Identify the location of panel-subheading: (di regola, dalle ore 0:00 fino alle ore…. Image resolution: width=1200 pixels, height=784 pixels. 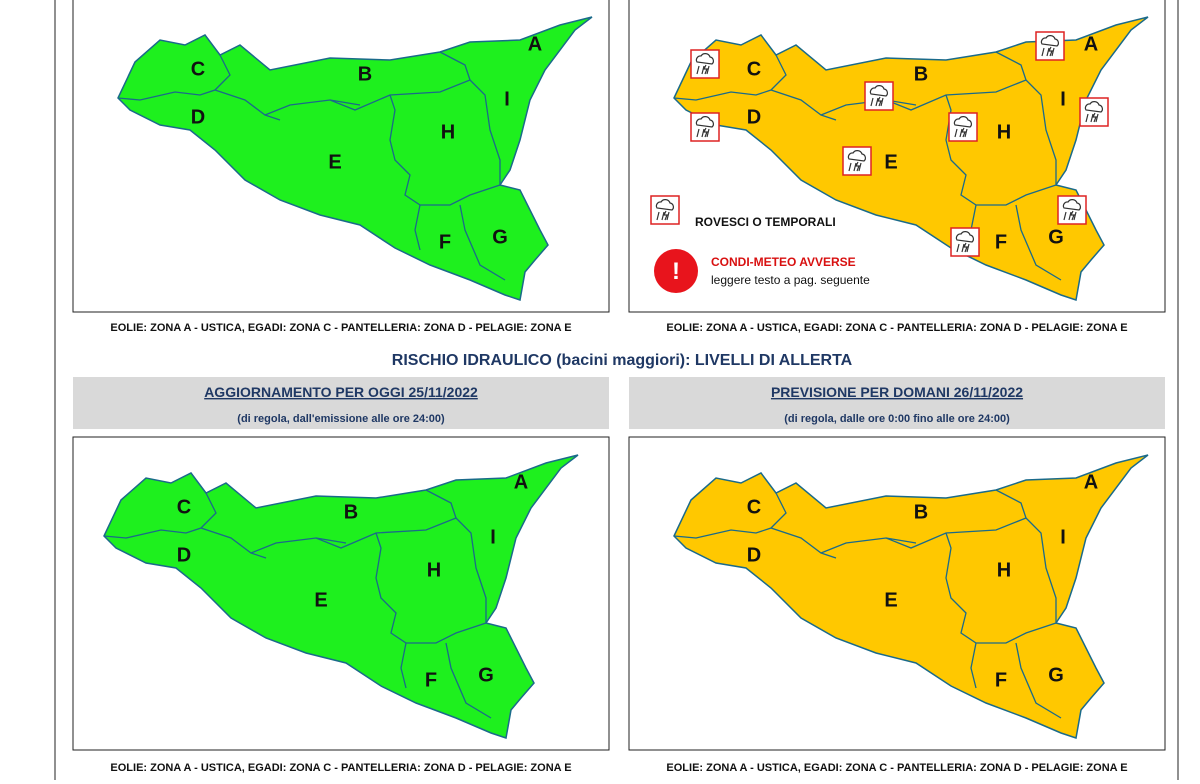
(897, 419).